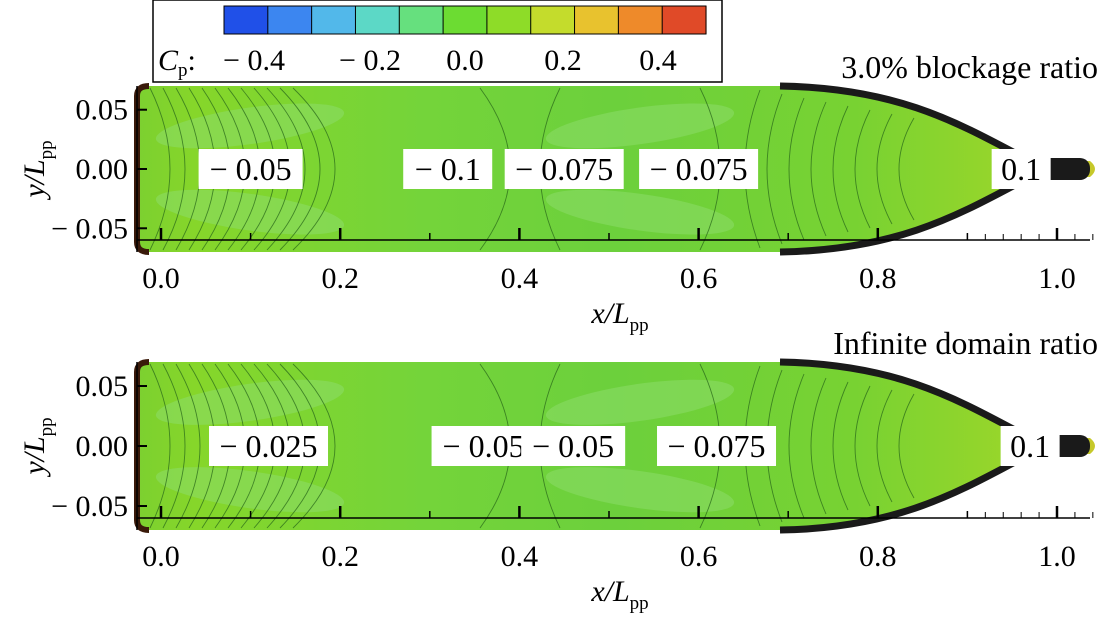 Image resolution: width=1104 pixels, height=622 pixels. I want to click on colorbar: Cp: − 0.4 − 0.2 0.0 0.2 0.4, so click(437, 41).